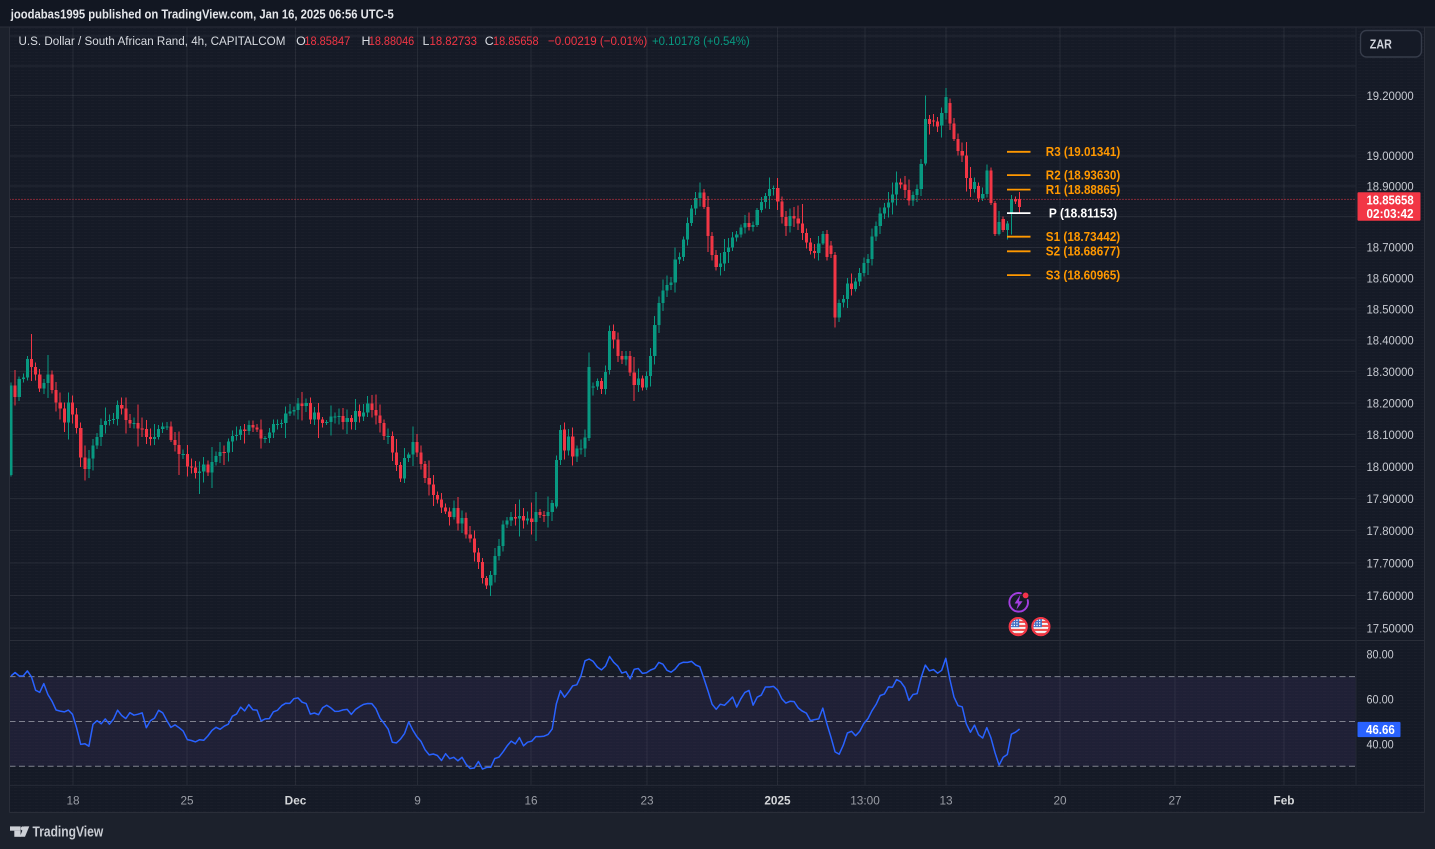 The image size is (1435, 849). I want to click on svg-text: C, so click(489, 41).